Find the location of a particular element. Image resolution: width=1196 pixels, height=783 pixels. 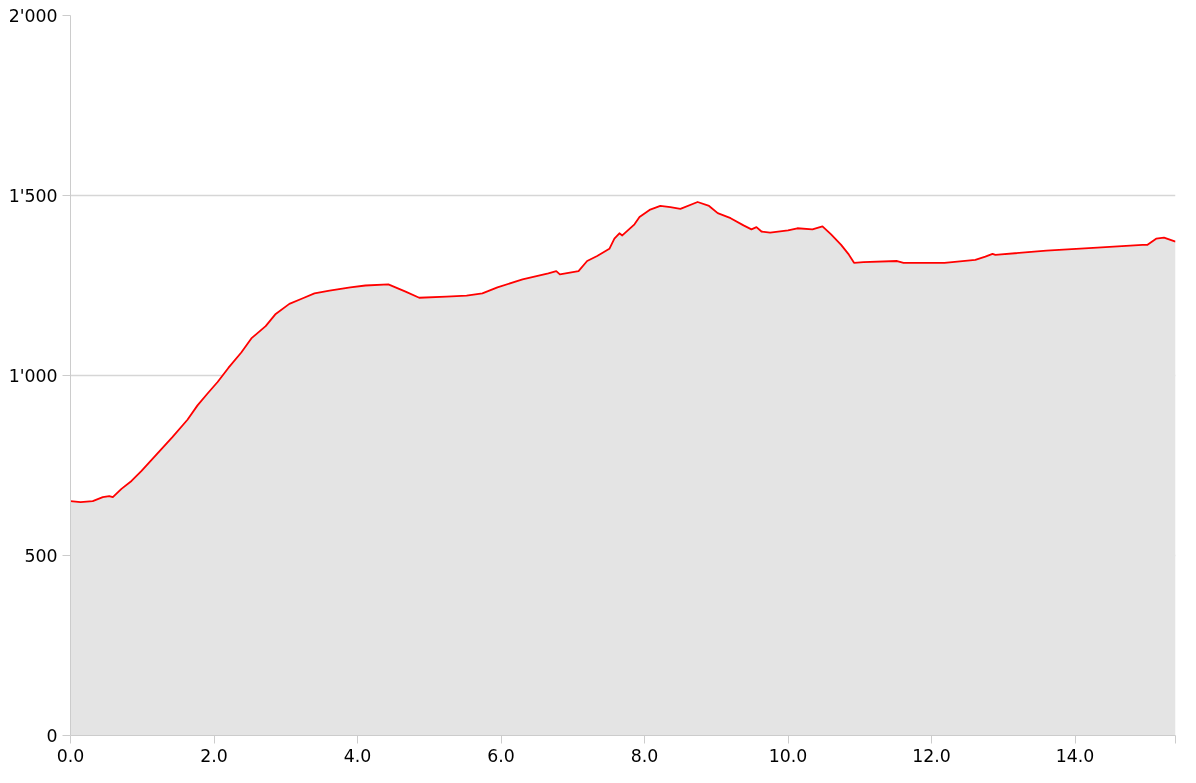

x-tick-label: 8.0 is located at coordinates (644, 755).